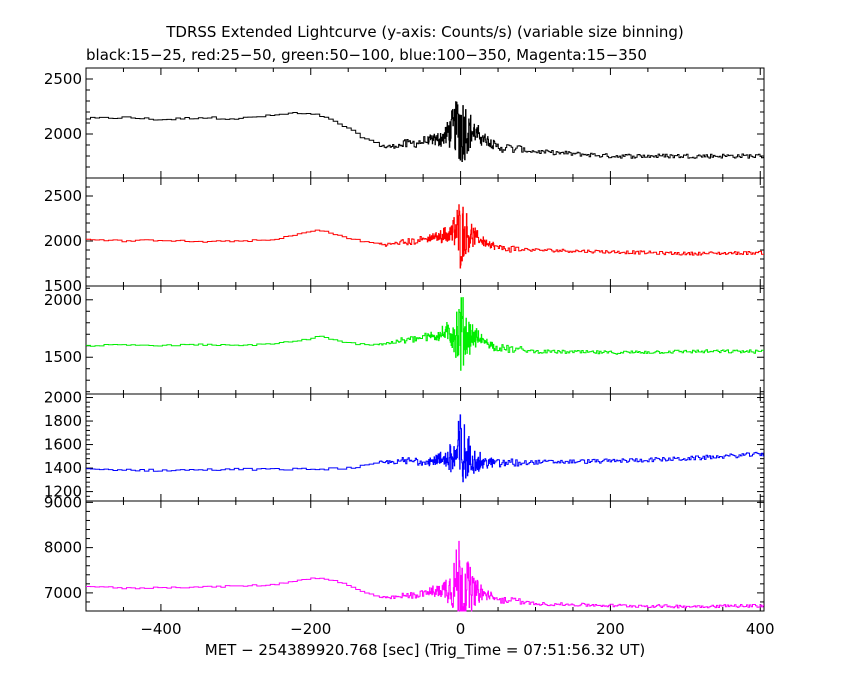 Image resolution: width=850 pixels, height=680 pixels. What do you see at coordinates (63, 548) in the screenshot?
I see `y-tick-label: 8000` at bounding box center [63, 548].